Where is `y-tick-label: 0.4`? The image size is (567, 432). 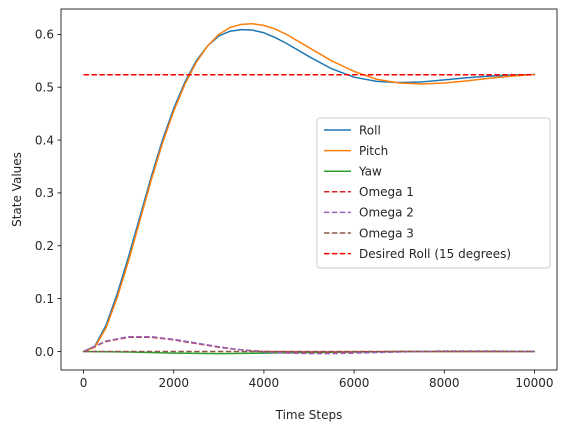
y-tick-label: 0.4 is located at coordinates (44, 140).